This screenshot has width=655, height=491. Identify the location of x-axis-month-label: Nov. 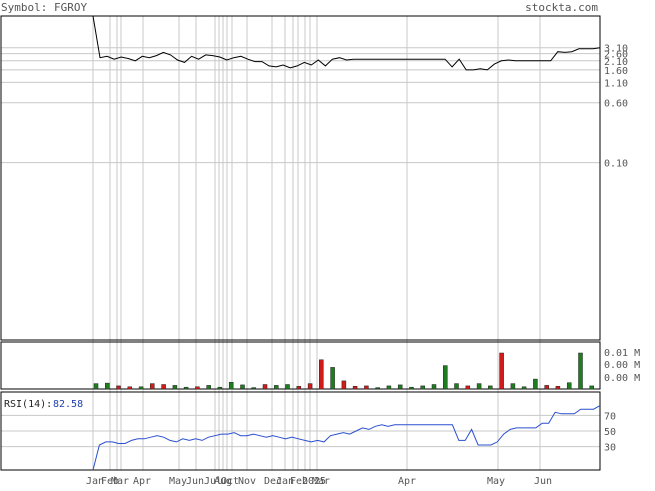
(247, 481).